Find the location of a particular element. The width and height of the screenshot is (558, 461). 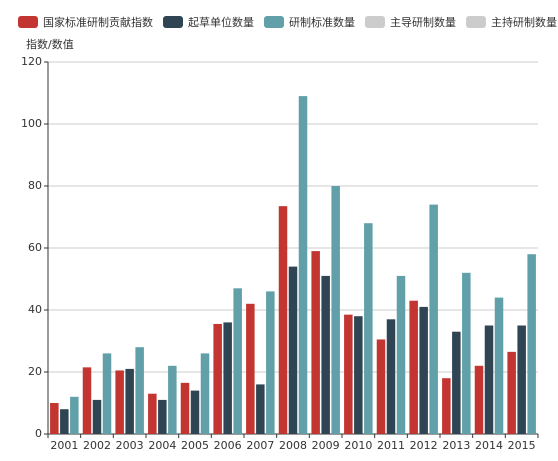

x-tick-label: 2004 is located at coordinates (162, 445).